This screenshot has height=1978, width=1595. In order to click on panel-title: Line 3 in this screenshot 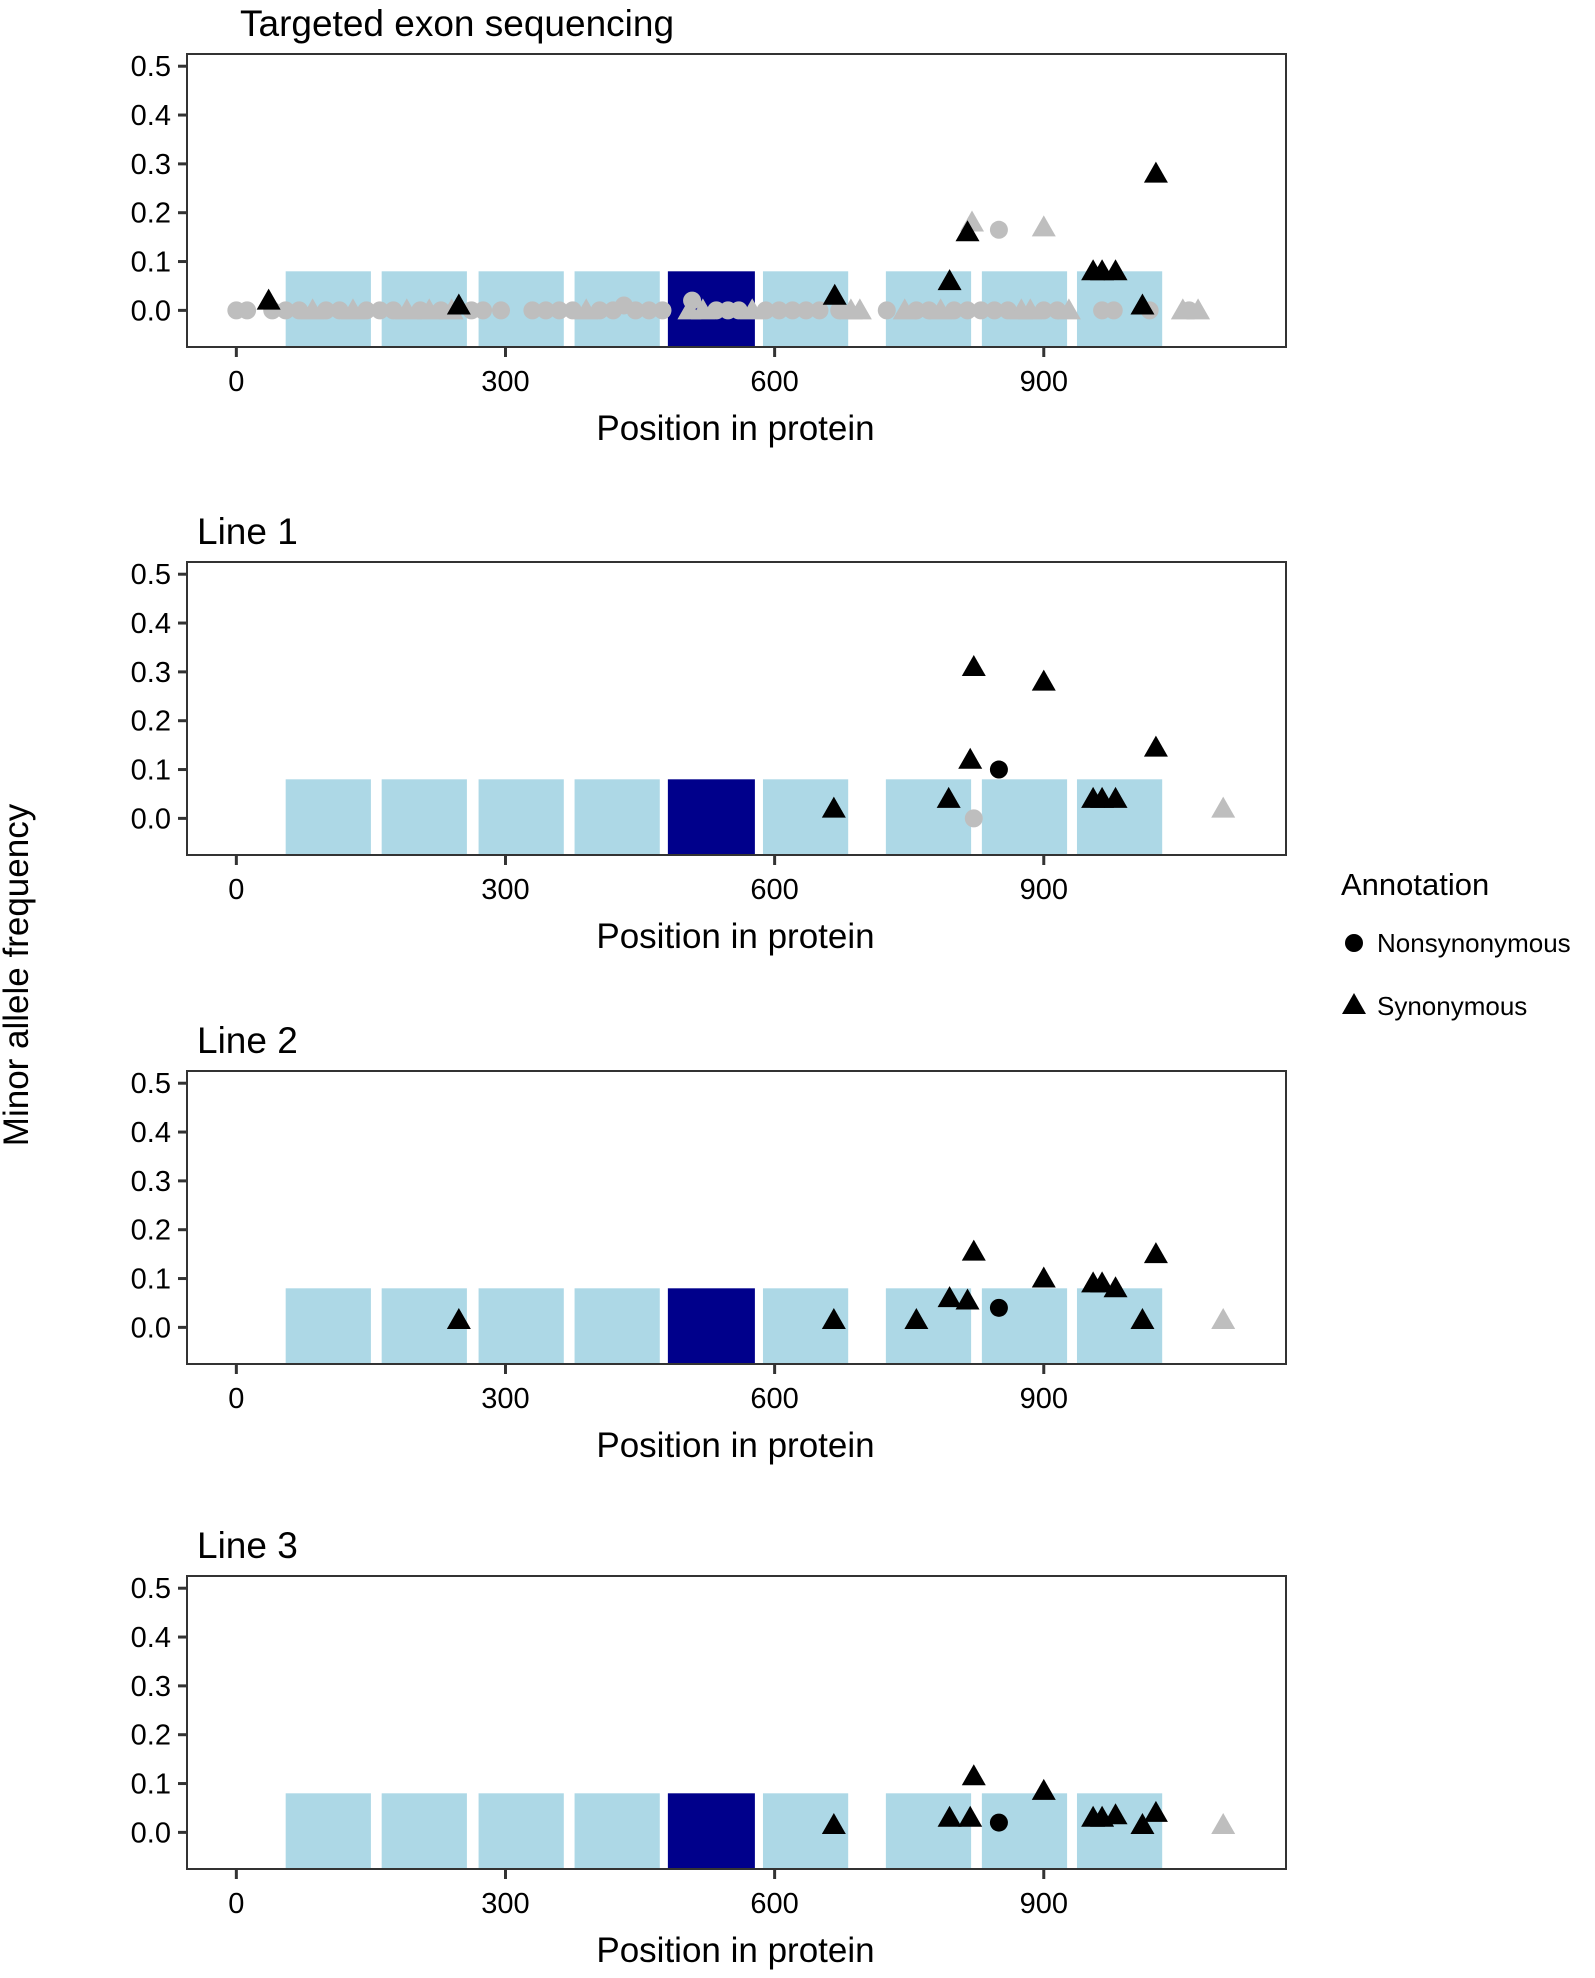, I will do `click(247, 1545)`.